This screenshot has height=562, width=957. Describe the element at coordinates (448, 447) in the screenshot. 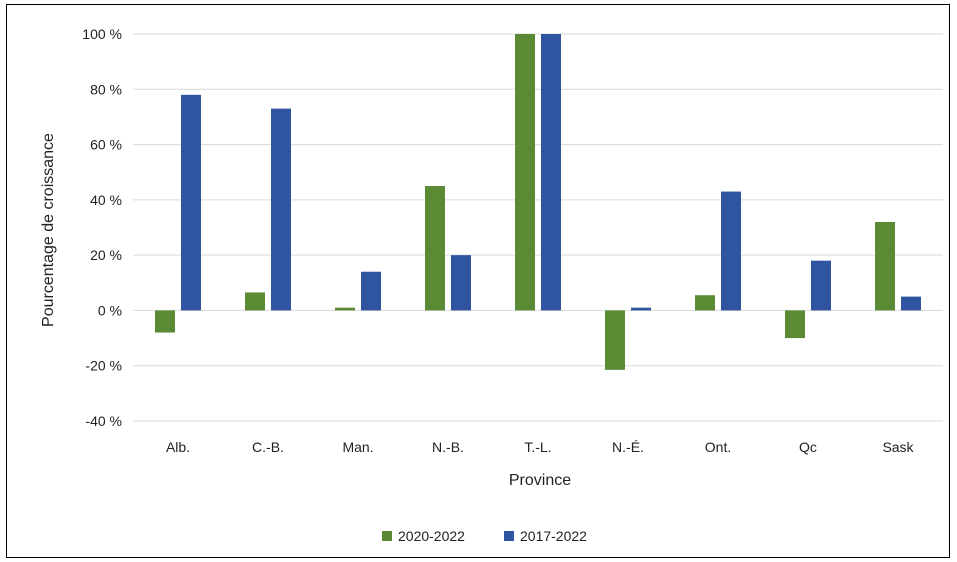

I see `x-tick-label: N.-B.` at that location.